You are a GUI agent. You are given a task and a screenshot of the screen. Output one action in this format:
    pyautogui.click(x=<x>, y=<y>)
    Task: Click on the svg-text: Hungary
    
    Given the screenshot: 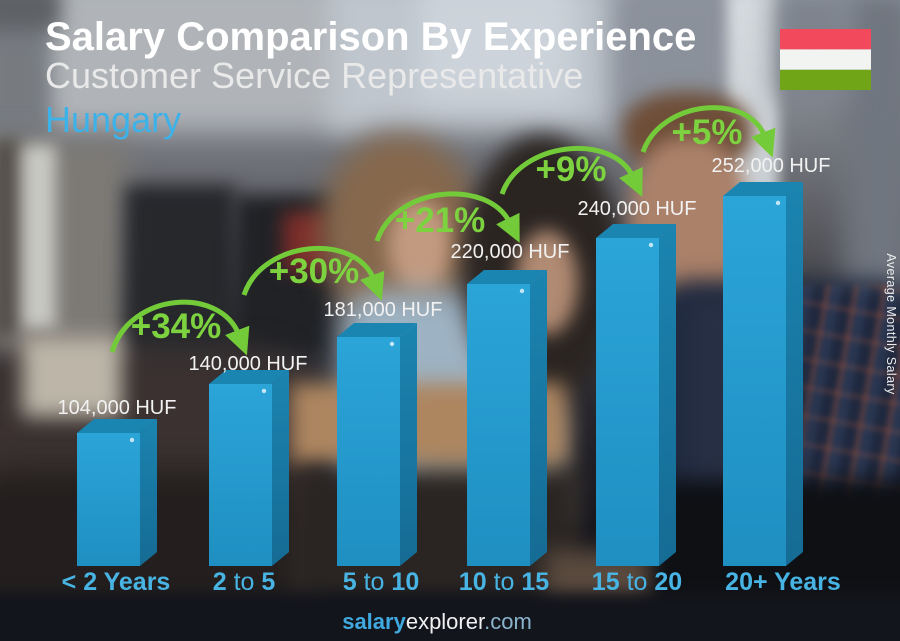 What is the action you would take?
    pyautogui.click(x=113, y=119)
    